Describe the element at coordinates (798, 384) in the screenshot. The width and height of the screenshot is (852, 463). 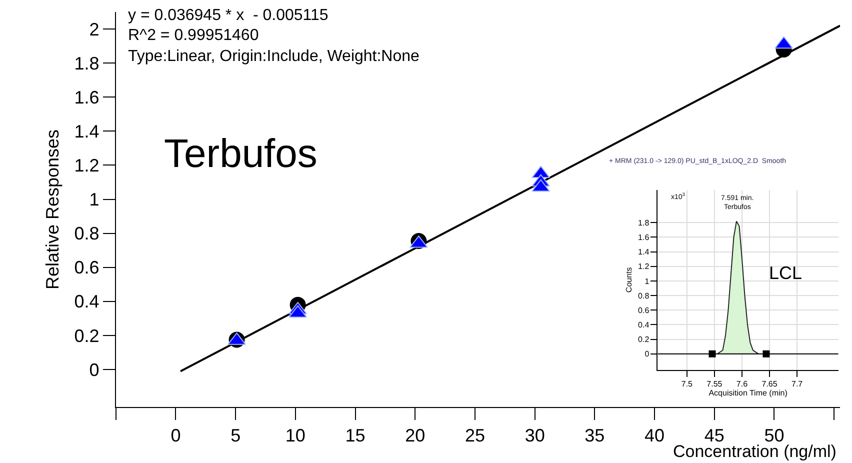
I see `x-tick-label: 7.7` at that location.